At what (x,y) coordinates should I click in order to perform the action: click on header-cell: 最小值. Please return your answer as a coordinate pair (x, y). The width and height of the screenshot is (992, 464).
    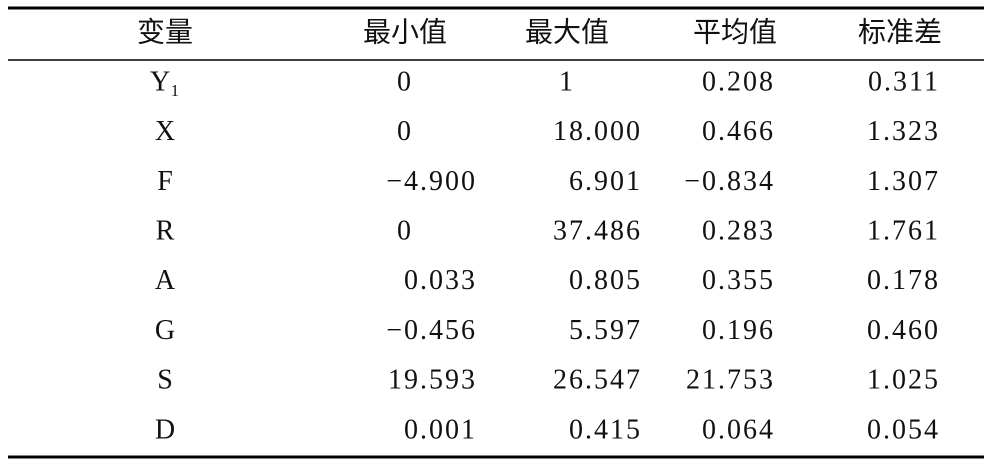
    Looking at the image, I should click on (405, 32).